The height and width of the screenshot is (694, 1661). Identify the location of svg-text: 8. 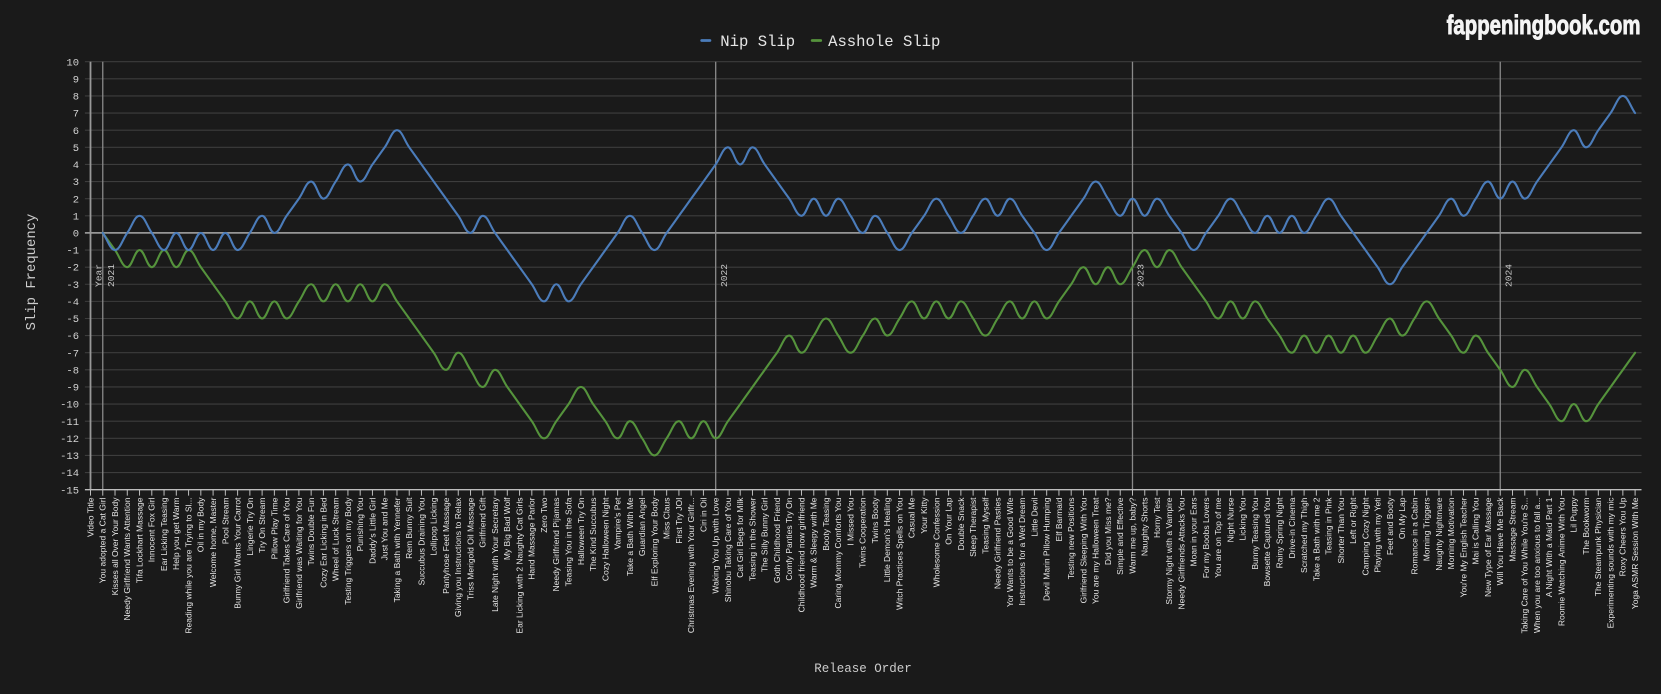
(76, 98).